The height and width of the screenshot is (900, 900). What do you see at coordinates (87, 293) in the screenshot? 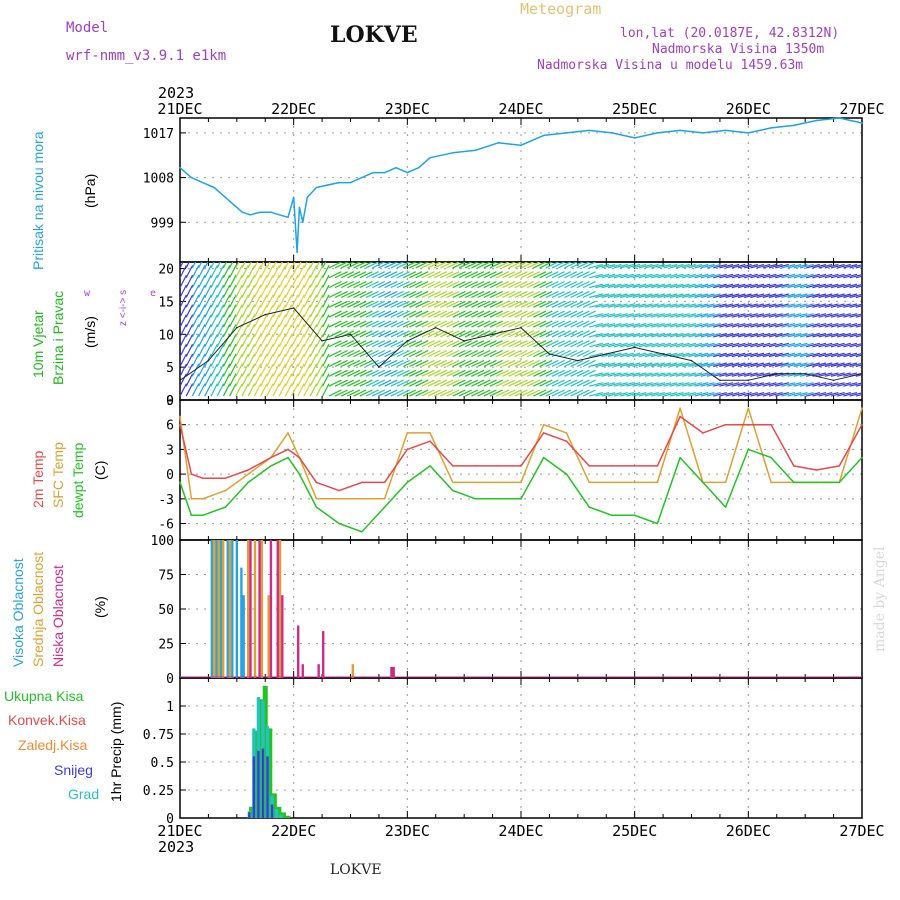
I see `wind-dir-legend-w: w` at bounding box center [87, 293].